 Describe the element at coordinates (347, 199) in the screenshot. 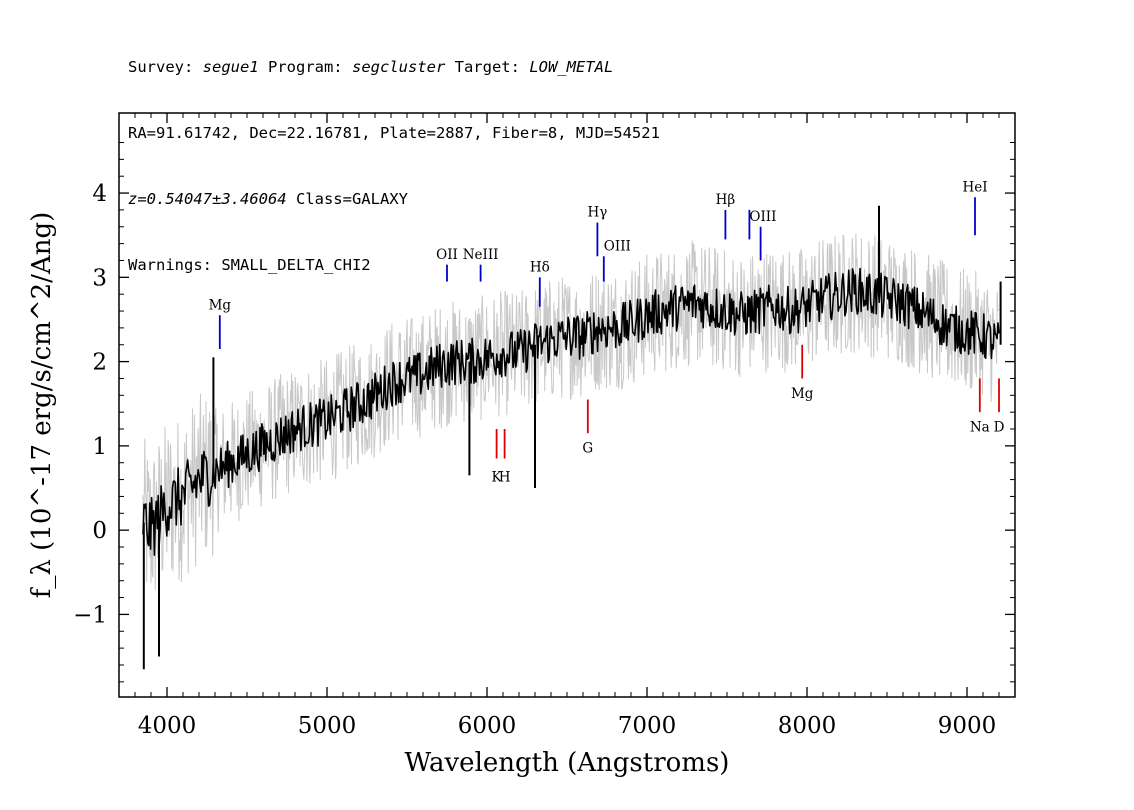

I see `class-value: Class=GALAXY` at that location.